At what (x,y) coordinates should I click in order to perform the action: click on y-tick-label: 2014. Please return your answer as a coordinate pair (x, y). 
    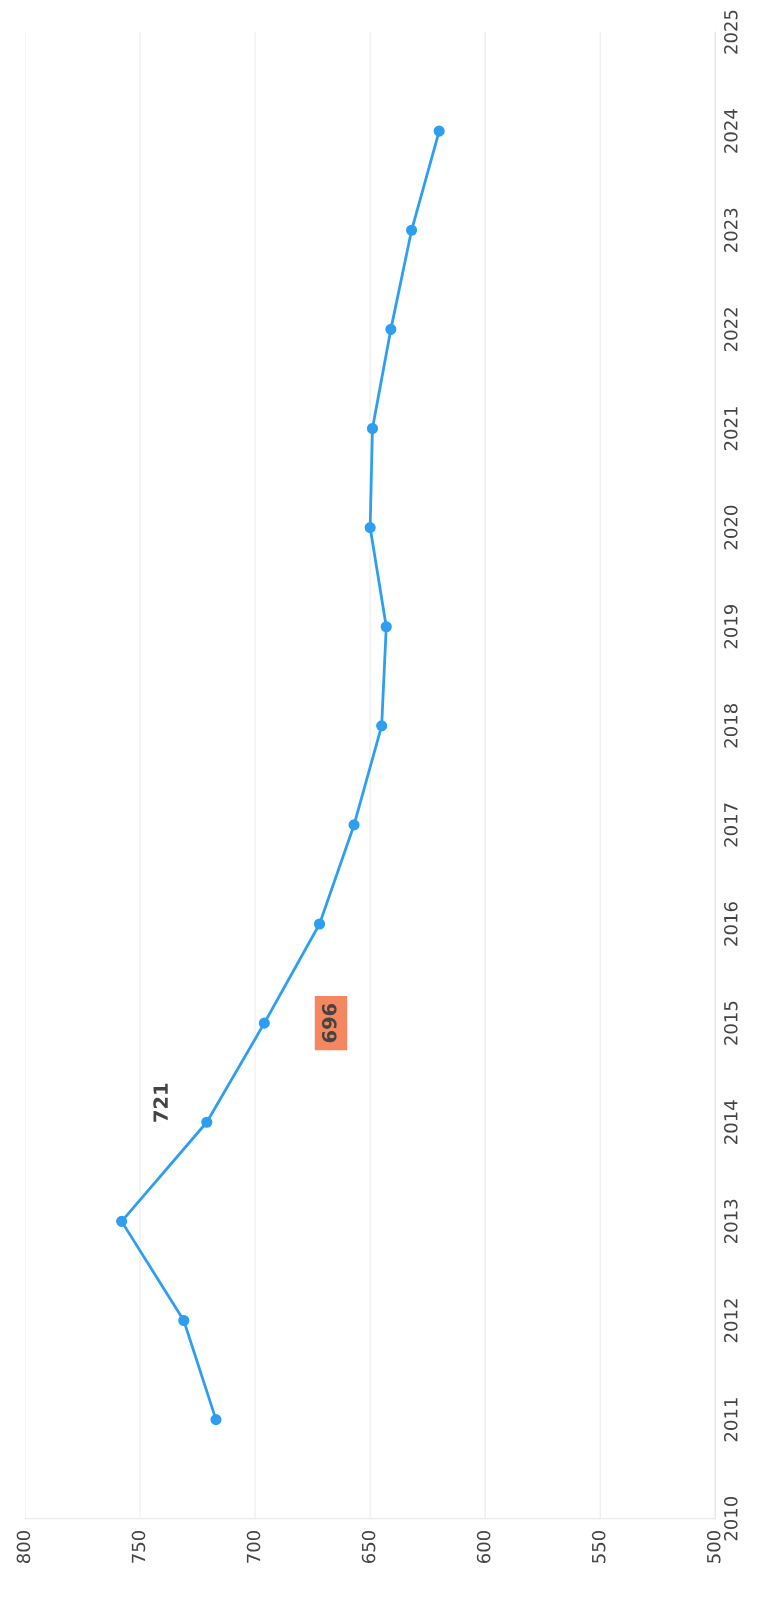
    Looking at the image, I should click on (730, 1122).